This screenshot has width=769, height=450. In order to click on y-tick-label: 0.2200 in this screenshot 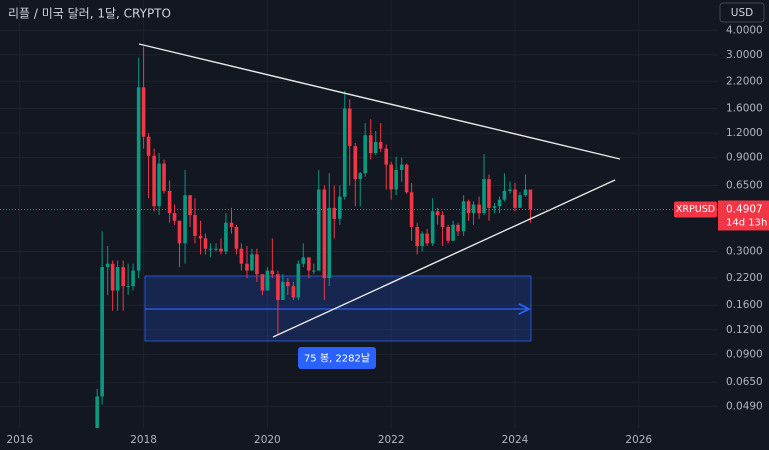, I will do `click(744, 278)`.